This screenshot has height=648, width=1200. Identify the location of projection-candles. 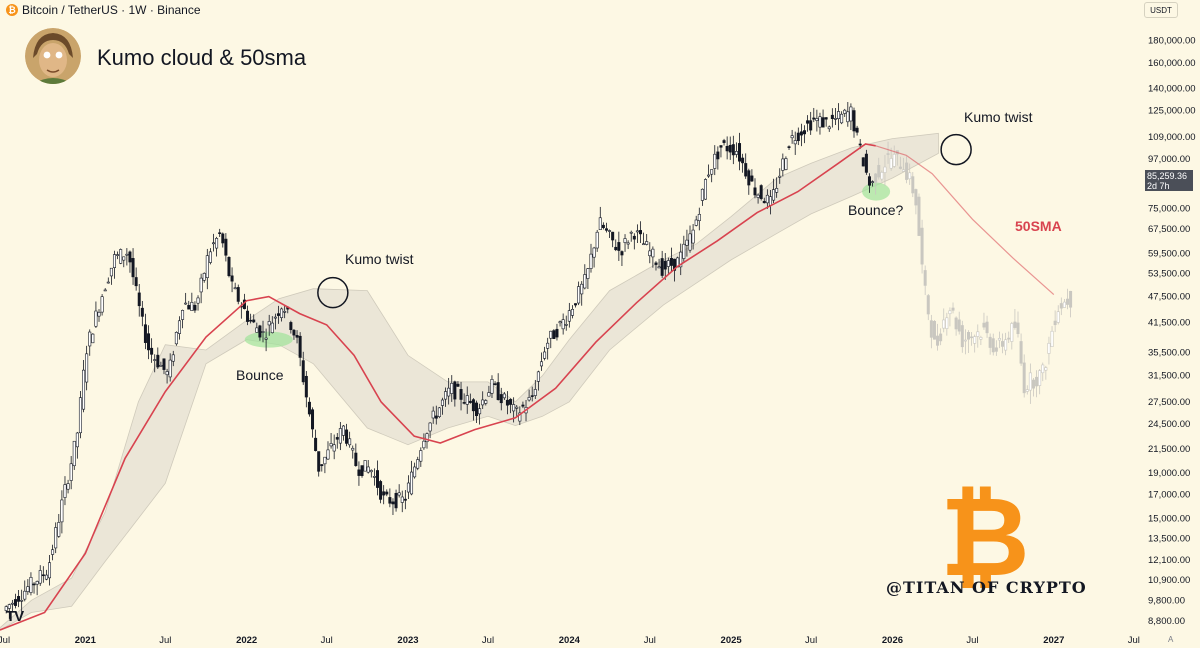
(973, 272).